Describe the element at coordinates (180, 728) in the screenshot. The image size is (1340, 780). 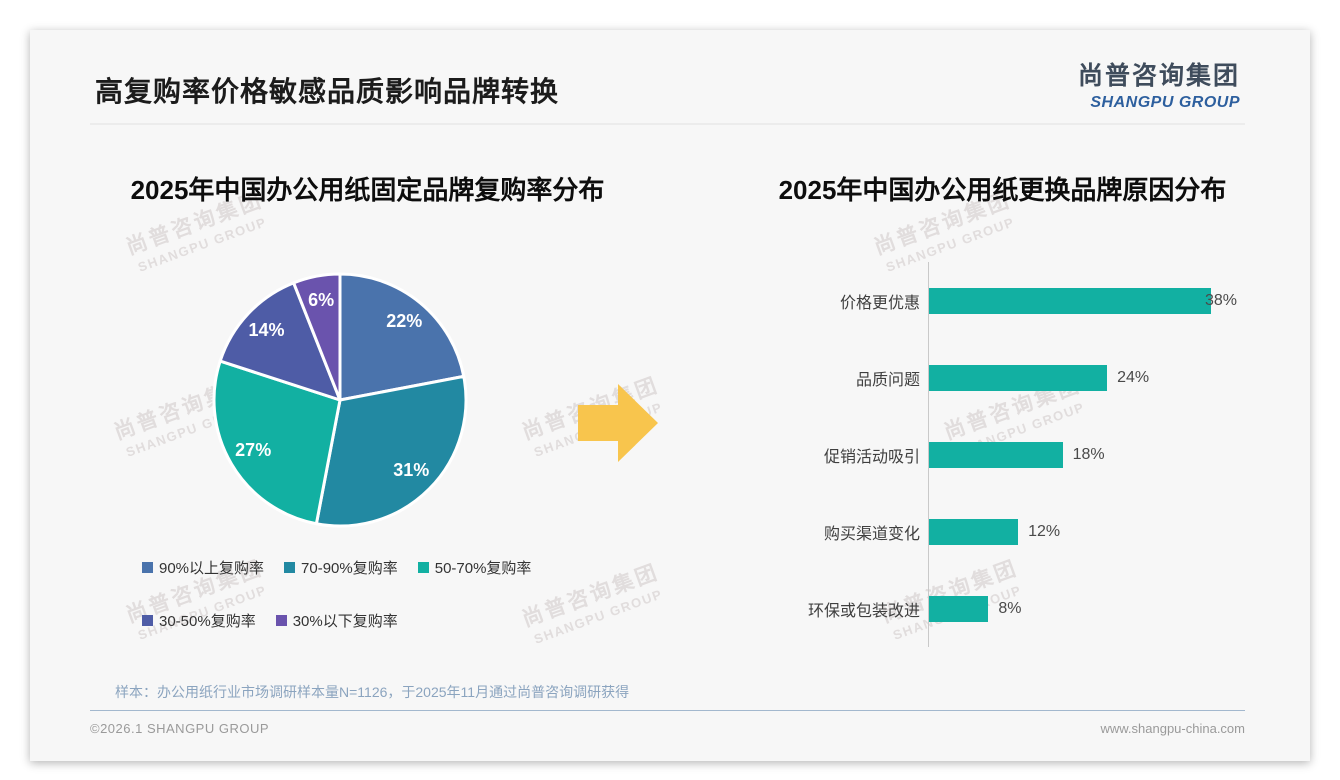
I see `footer-copyright: ©2026.1 SHANGPU GROUP` at that location.